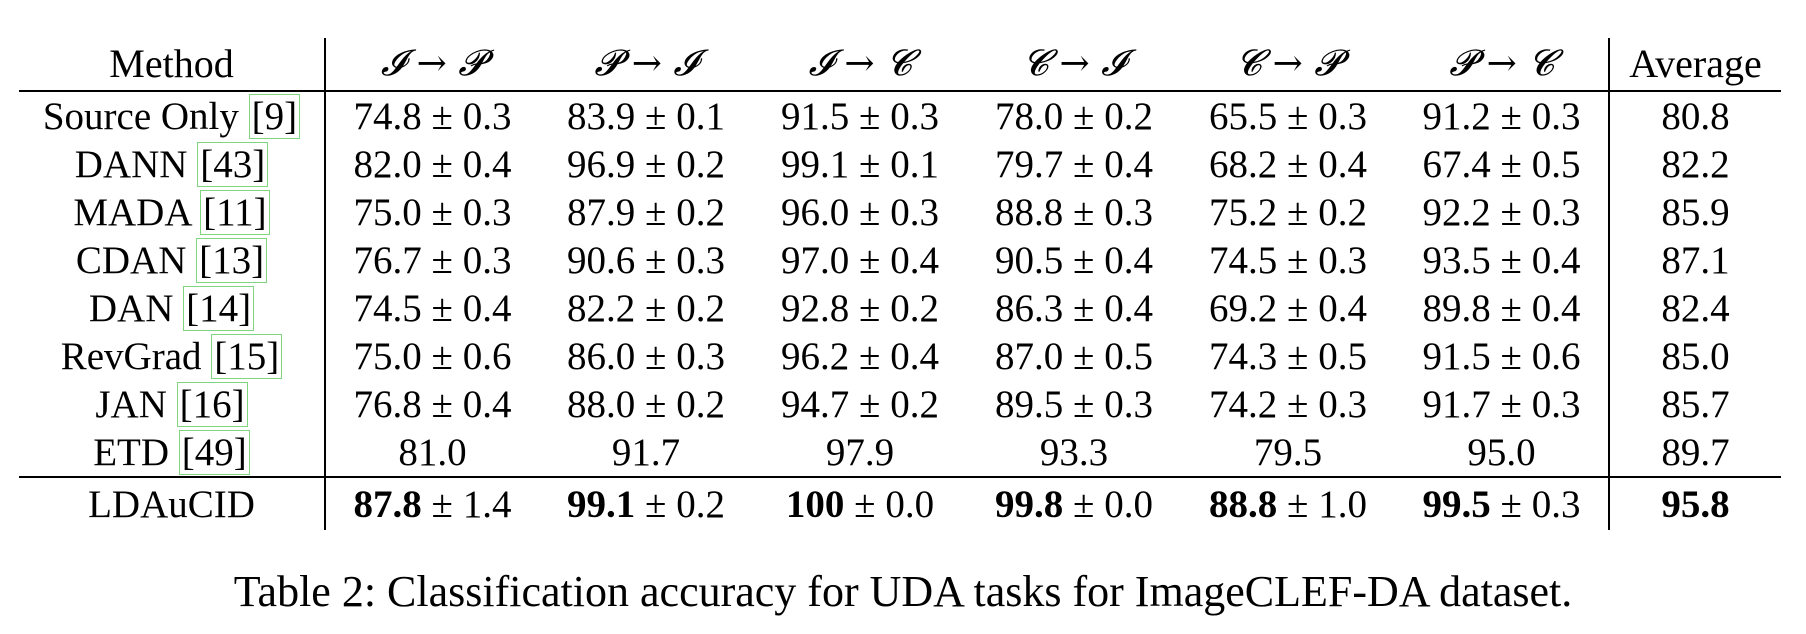 The width and height of the screenshot is (1806, 634). What do you see at coordinates (431, 452) in the screenshot?
I see `accuracy-cell: 81.0` at bounding box center [431, 452].